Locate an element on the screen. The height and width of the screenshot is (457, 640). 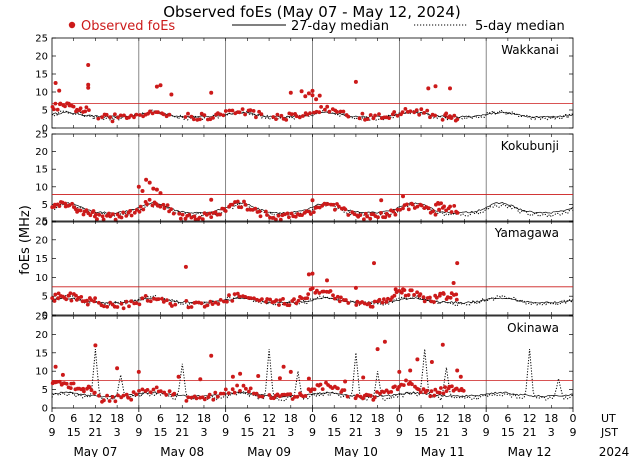
ut-tick-label: 0 is located at coordinates (138, 418).